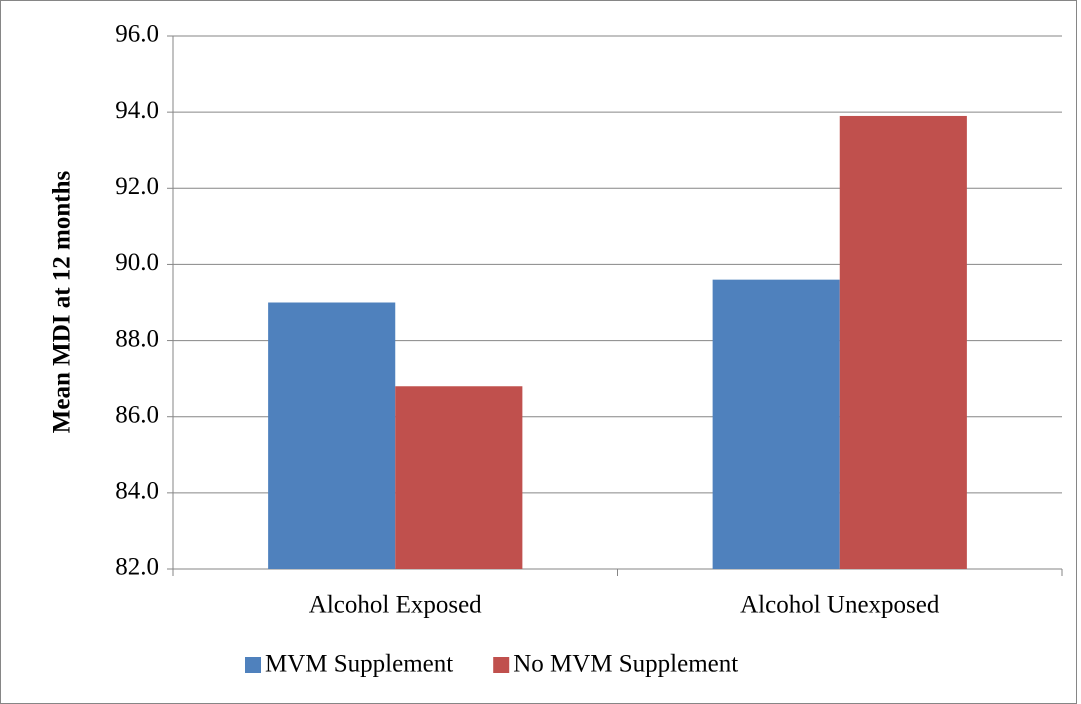  Describe the element at coordinates (395, 605) in the screenshot. I see `x-tick-label: Alcohol Exposed` at that location.